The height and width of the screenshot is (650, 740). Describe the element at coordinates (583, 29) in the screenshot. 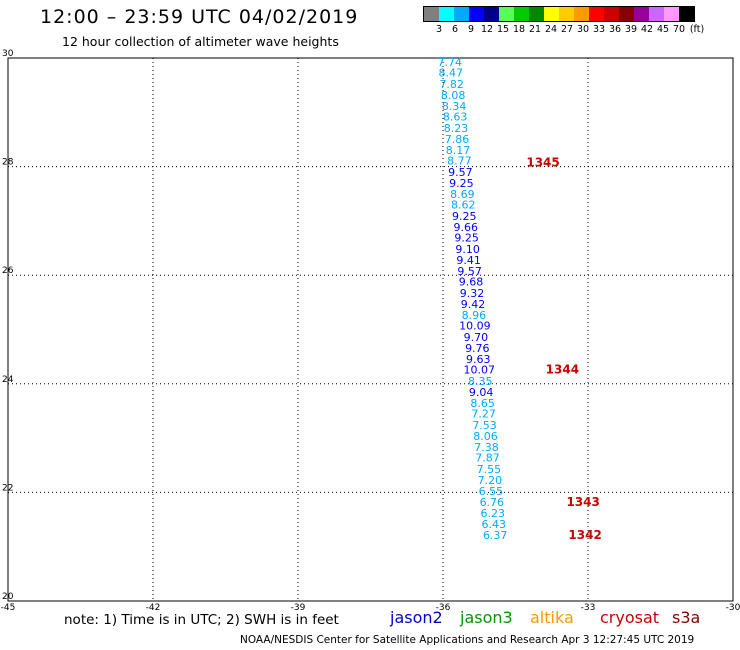

I see `legend-label: 30` at that location.